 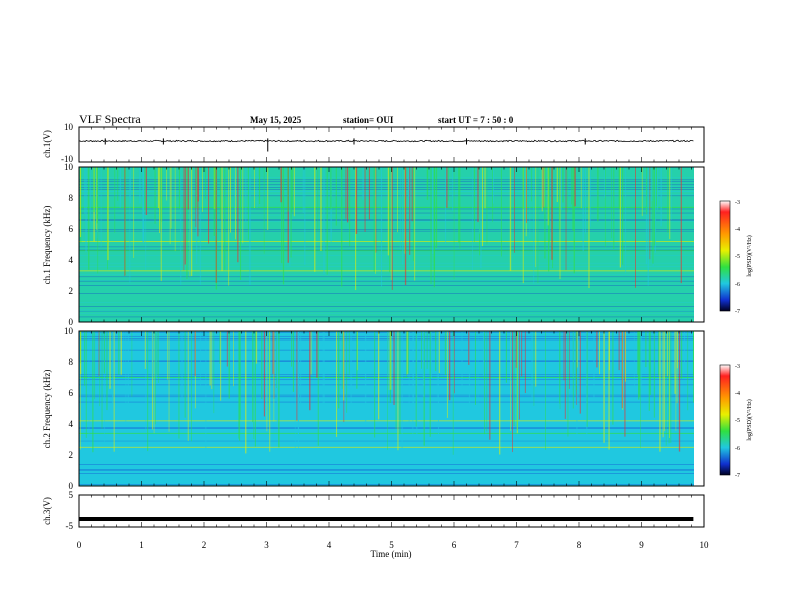 I want to click on ch1-colorbar-tick-5: -5, so click(x=737, y=257).